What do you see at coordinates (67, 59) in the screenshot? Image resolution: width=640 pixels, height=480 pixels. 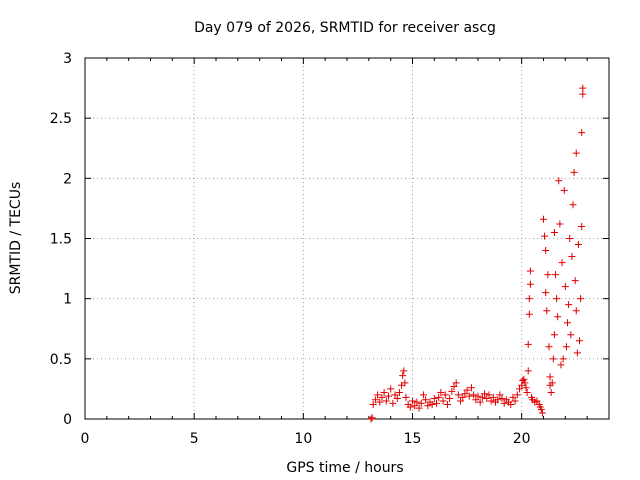 I see `y-tick-label: 3` at bounding box center [67, 59].